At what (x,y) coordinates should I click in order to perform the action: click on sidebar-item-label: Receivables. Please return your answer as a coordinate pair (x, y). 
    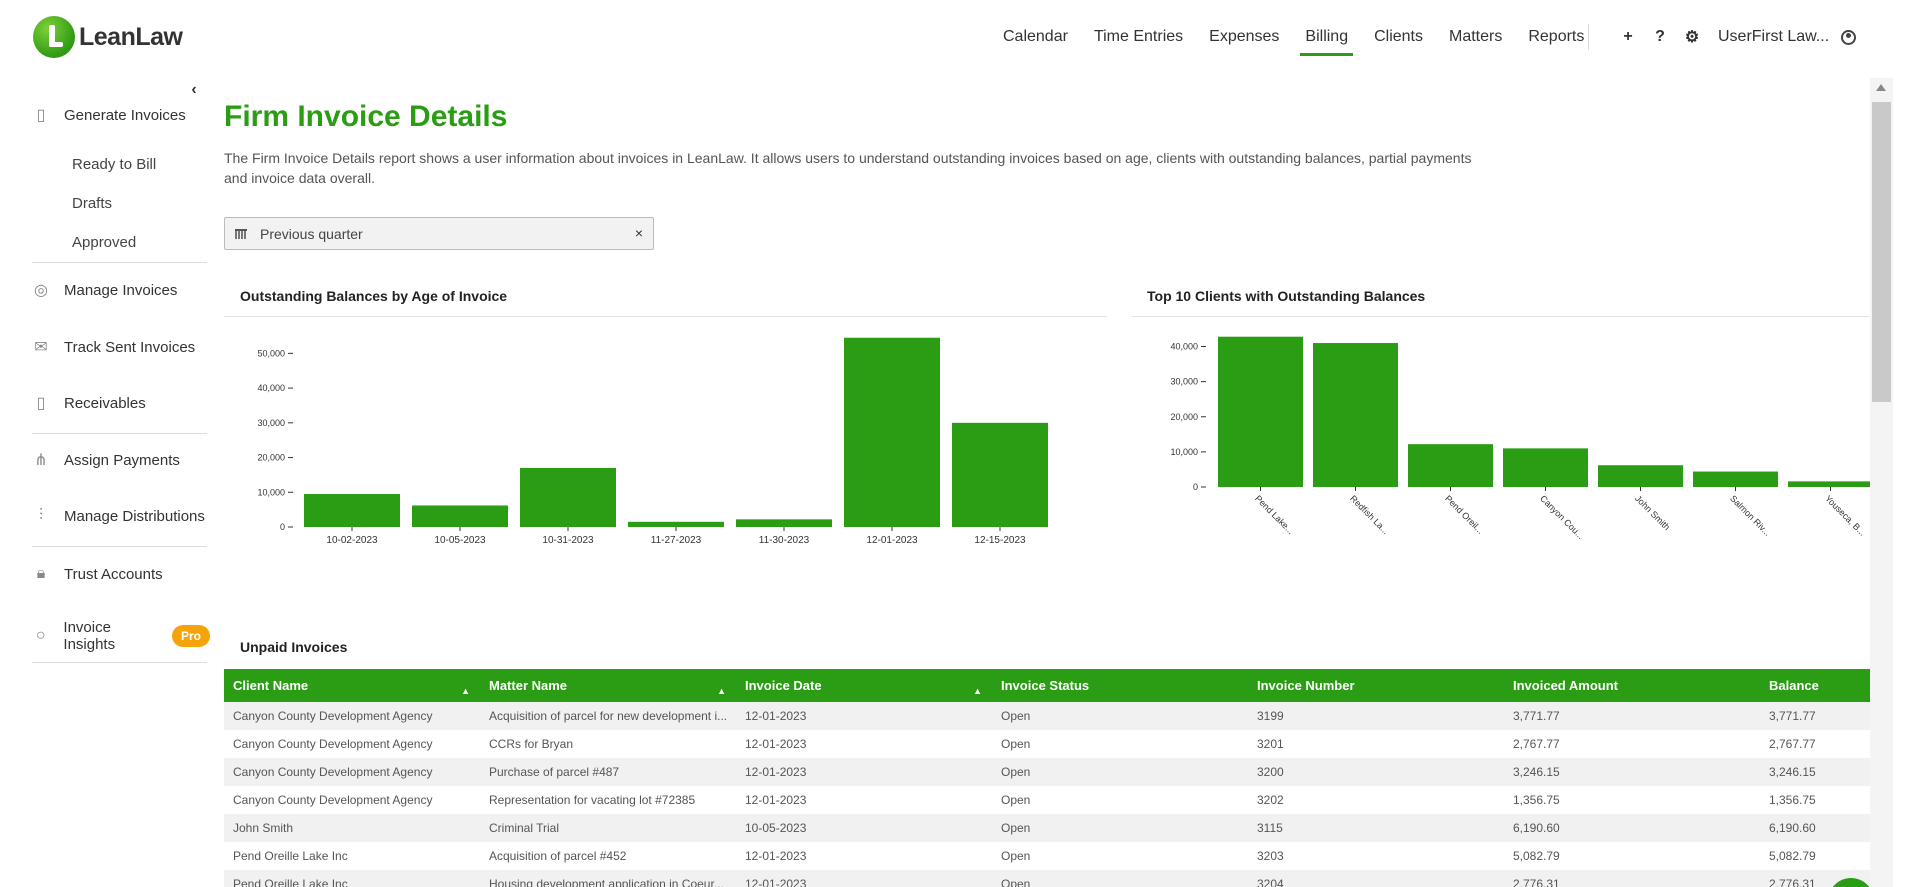
    Looking at the image, I should click on (105, 403).